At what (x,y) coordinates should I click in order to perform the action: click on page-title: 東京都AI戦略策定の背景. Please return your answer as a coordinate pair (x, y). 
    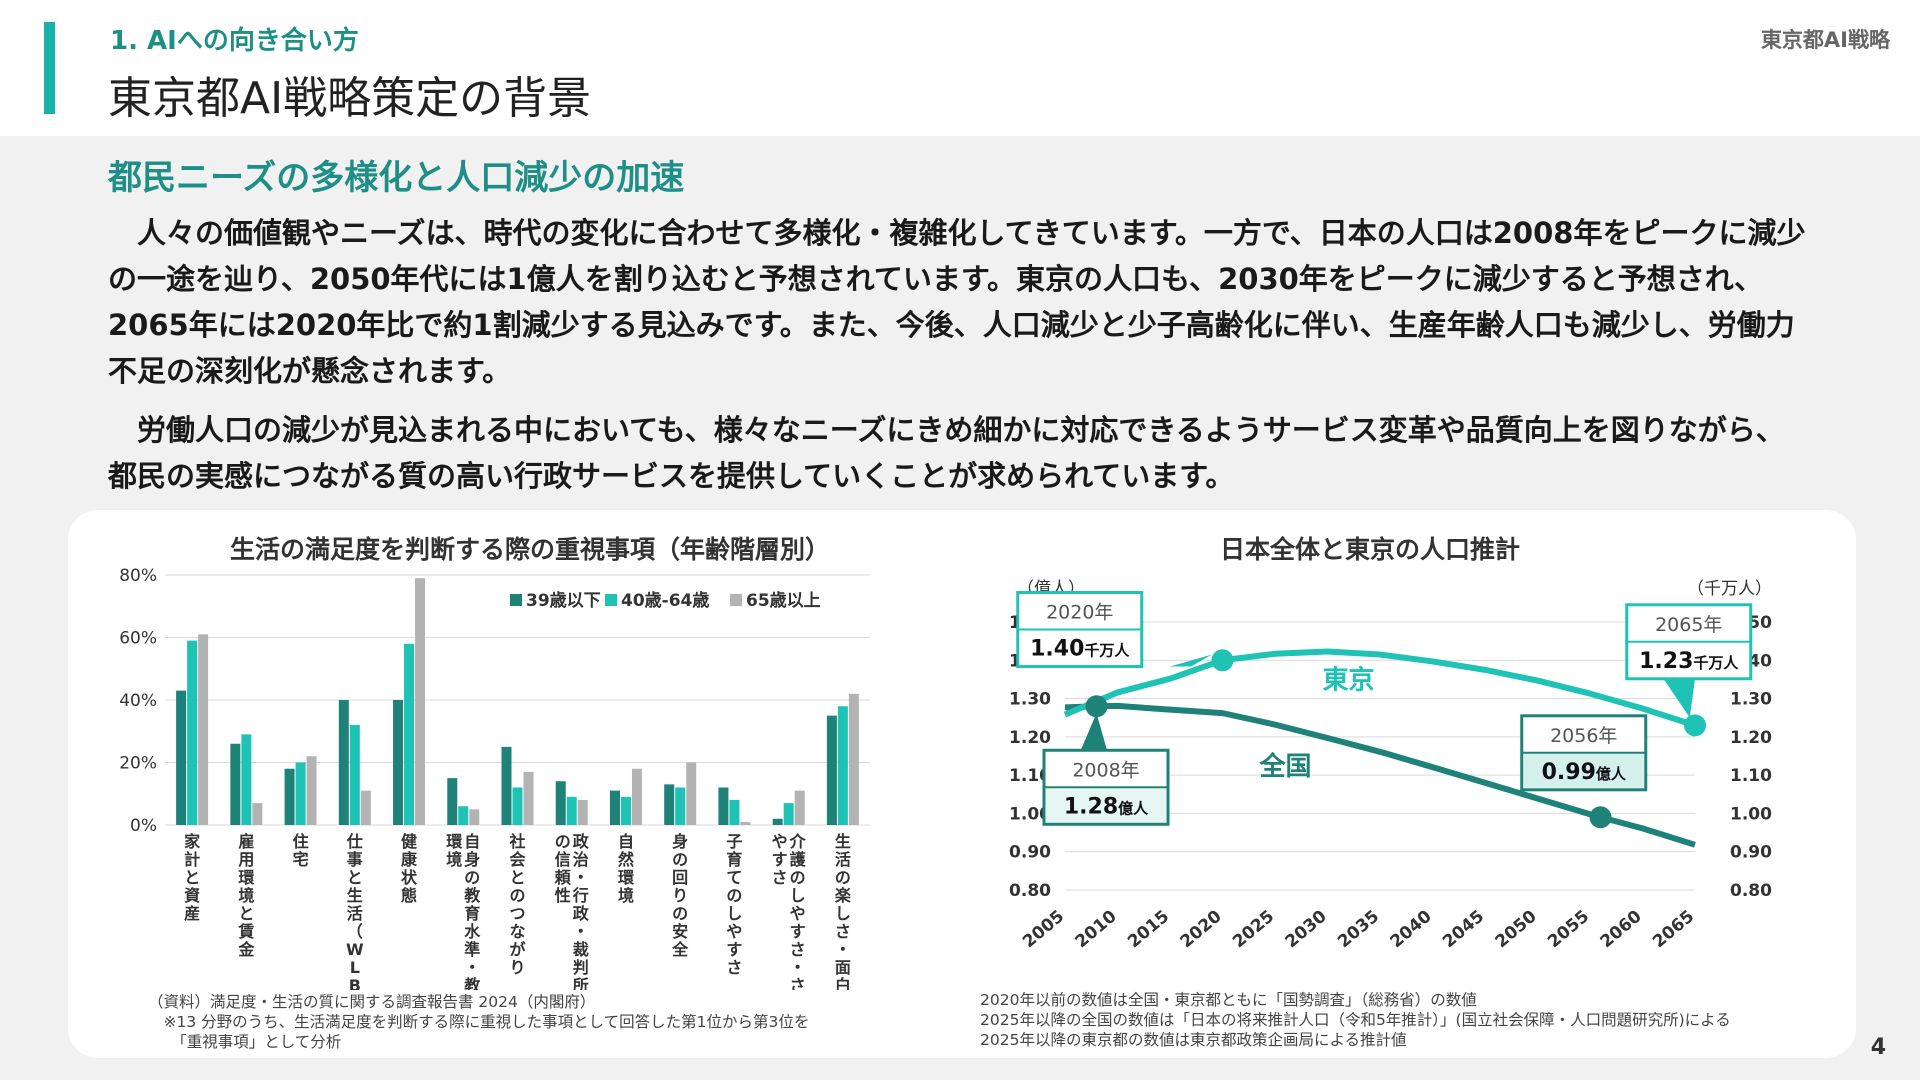
    Looking at the image, I should click on (350, 98).